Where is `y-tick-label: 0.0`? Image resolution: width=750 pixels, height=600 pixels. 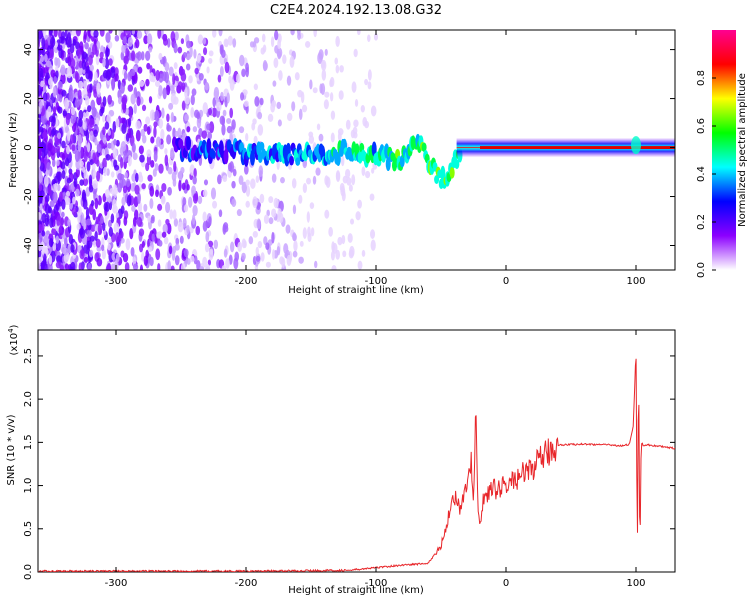 y-tick-label: 0.0 is located at coordinates (28, 572).